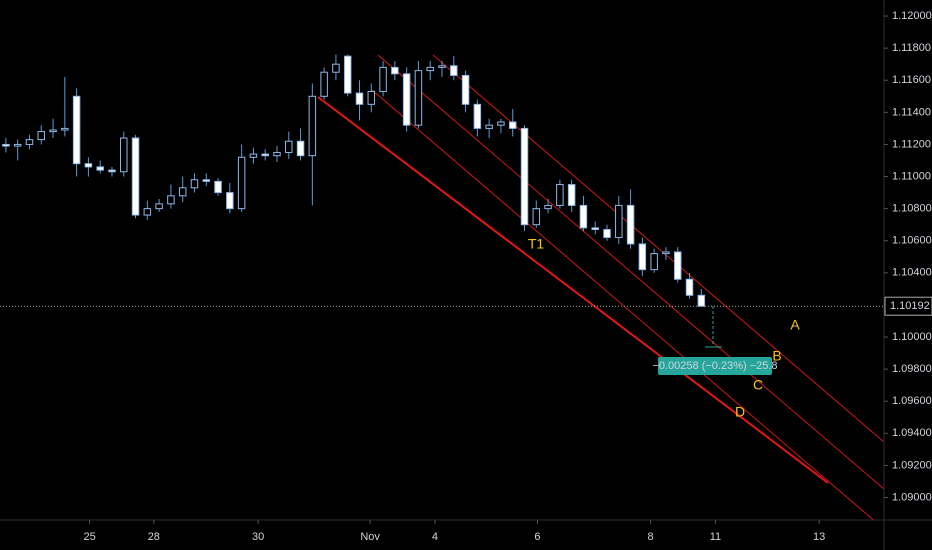 The height and width of the screenshot is (550, 932). I want to click on measure-box, so click(715, 366).